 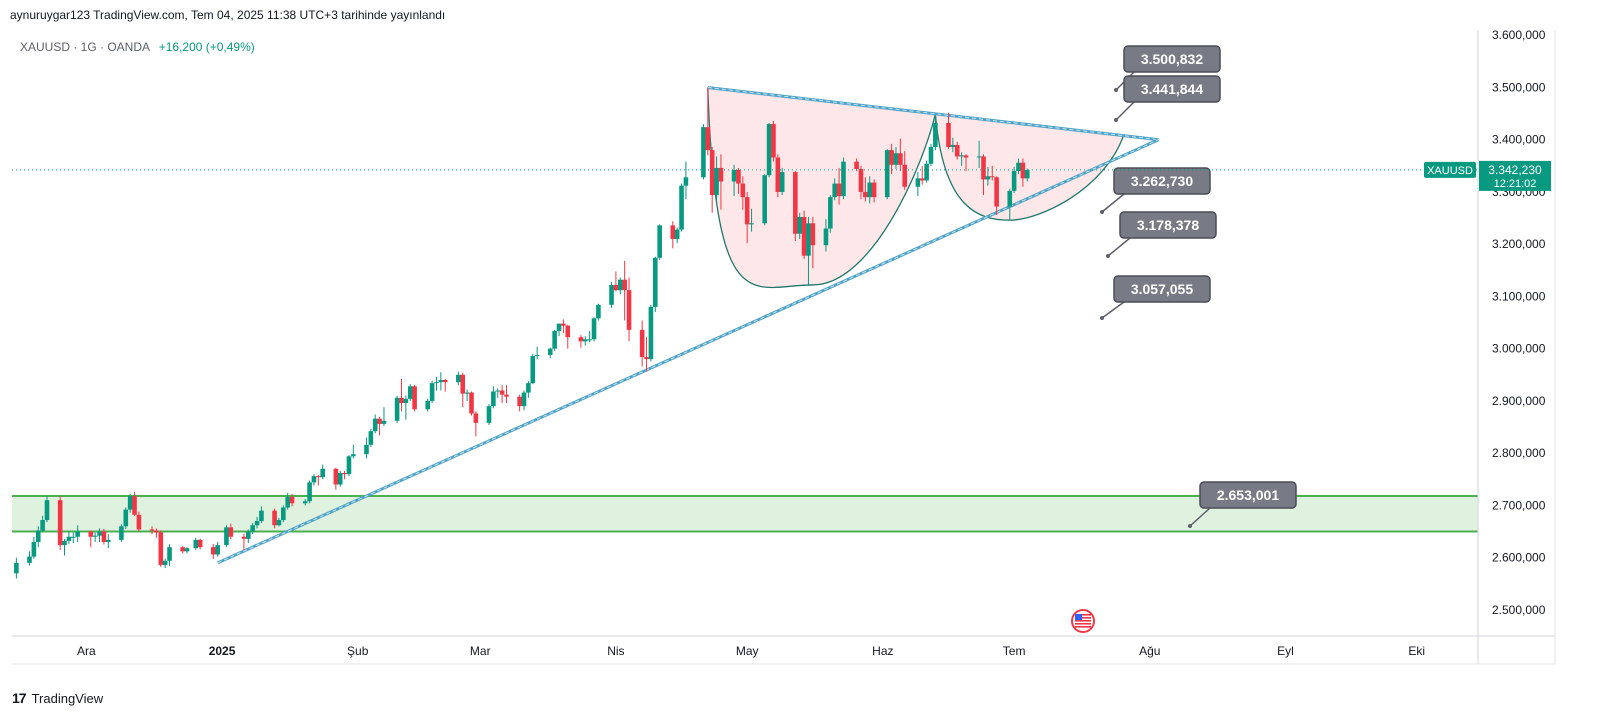 I want to click on x-tick-label: Haz, so click(x=882, y=651).